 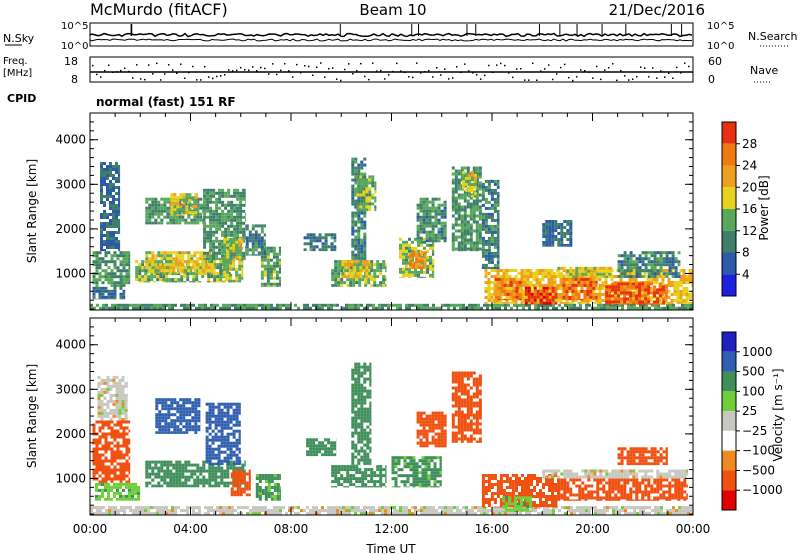 I want to click on nave-label: Nave, so click(x=764, y=70).